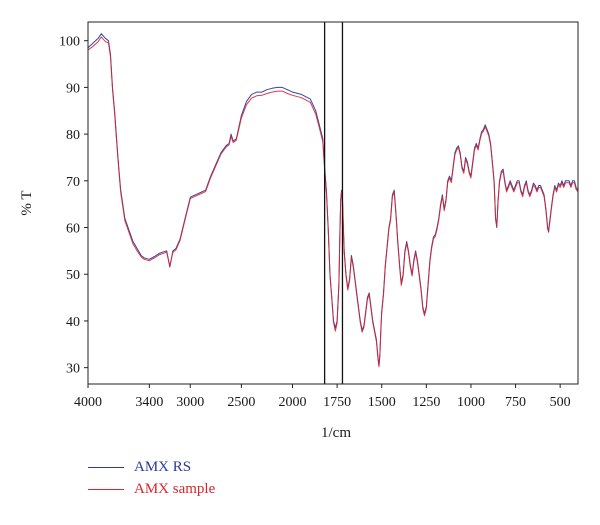 The width and height of the screenshot is (600, 525). I want to click on x-tick-label: 3000, so click(190, 402).